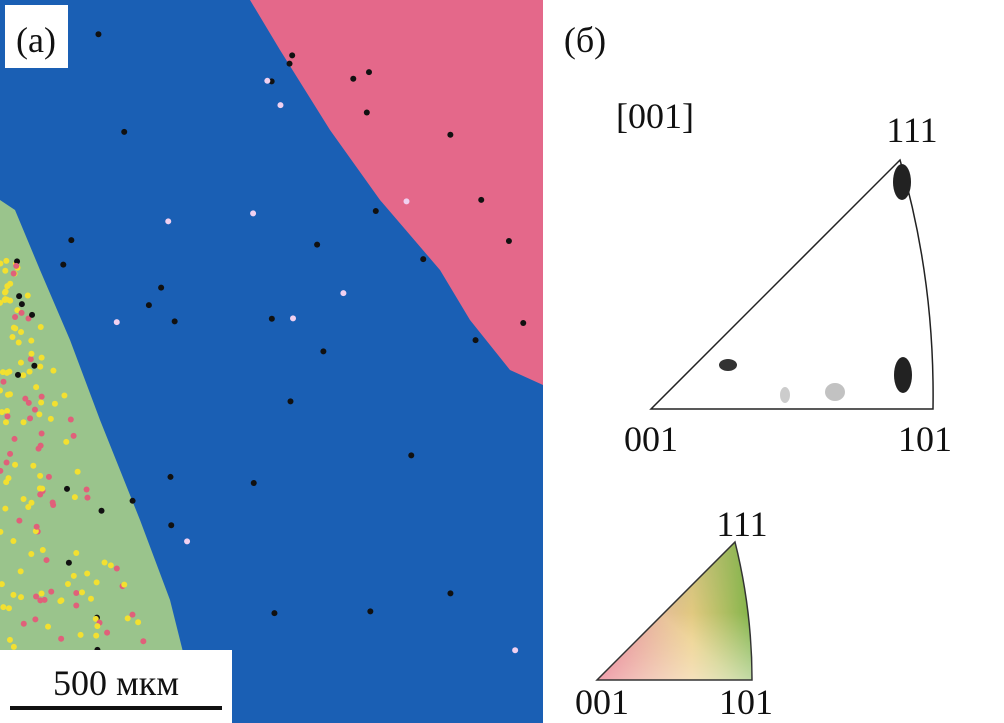  I want to click on vertex-label: 111, so click(911, 130).